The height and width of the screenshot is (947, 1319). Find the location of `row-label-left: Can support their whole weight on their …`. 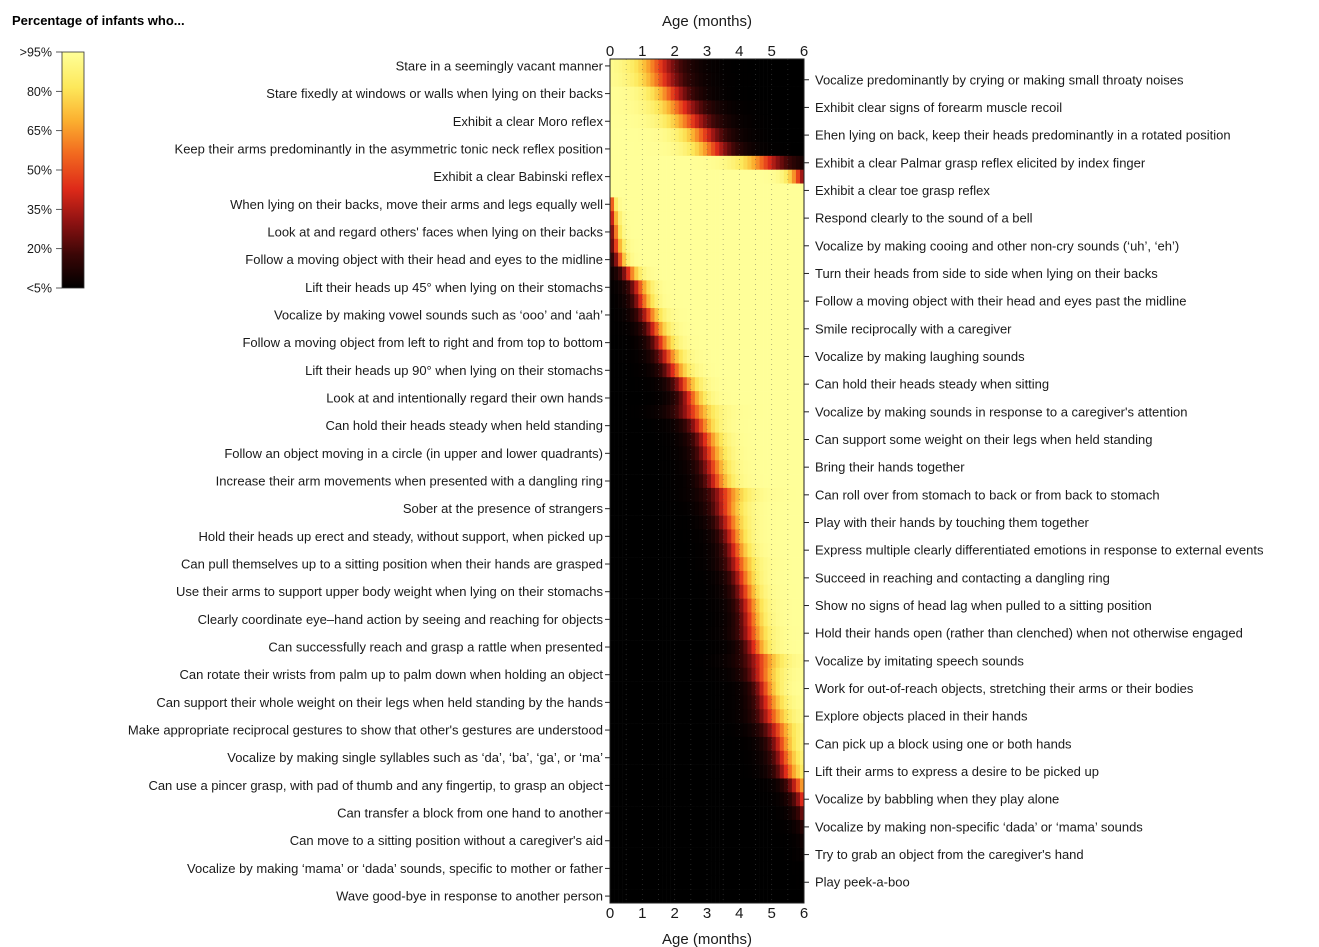

row-label-left: Can support their whole weight on their … is located at coordinates (379, 702).